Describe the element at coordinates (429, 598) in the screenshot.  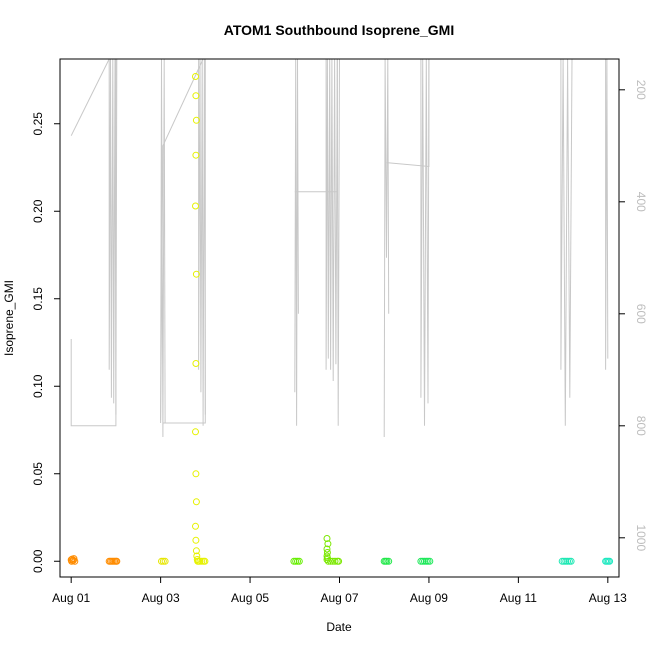
I see `x-tick-label: Aug 09` at that location.